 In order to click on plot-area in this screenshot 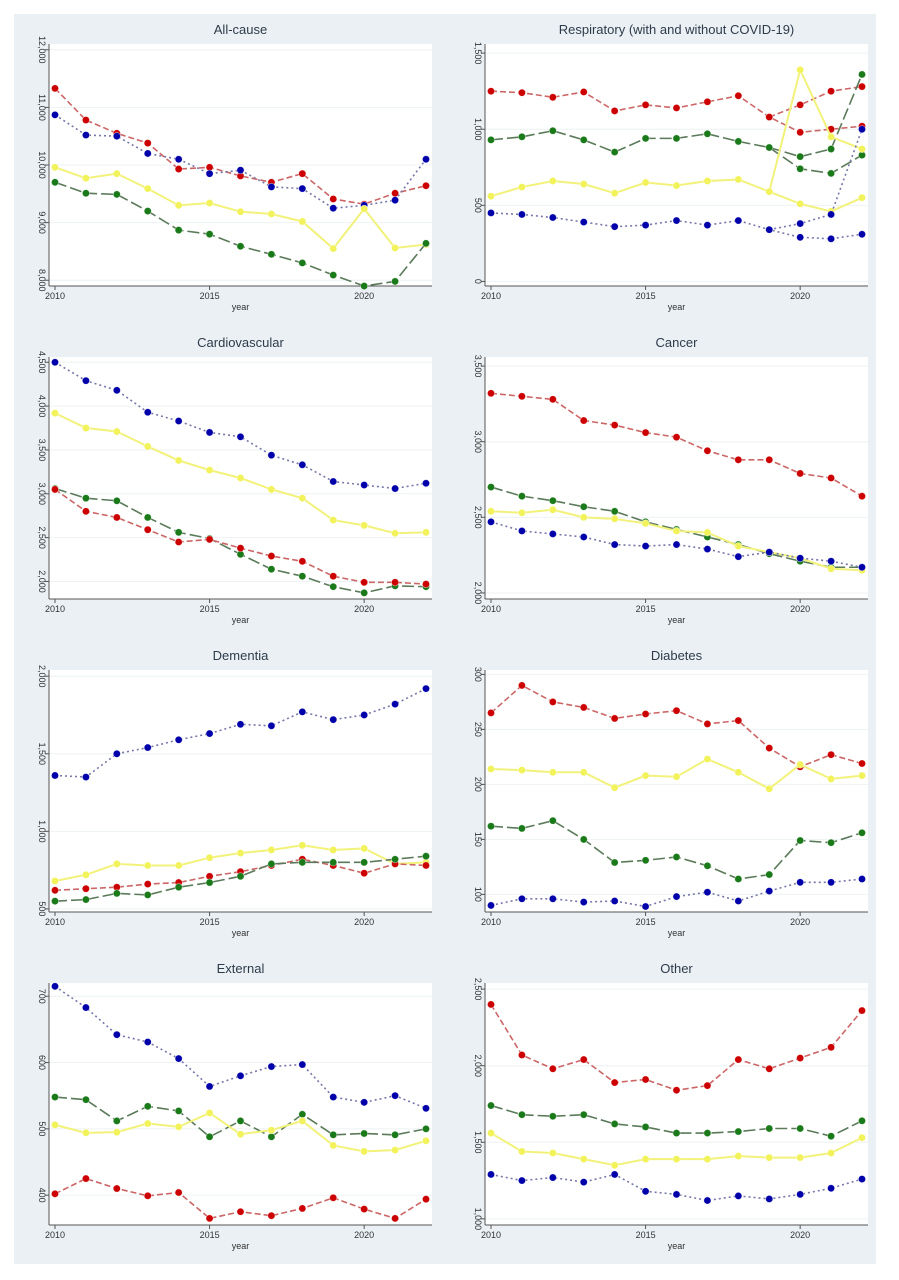, I will do `click(240, 1104)`.